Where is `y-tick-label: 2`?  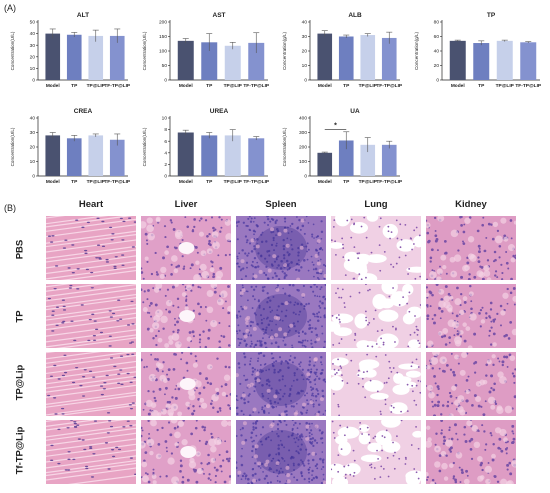
y-tick-label: 2 is located at coordinates (165, 165).